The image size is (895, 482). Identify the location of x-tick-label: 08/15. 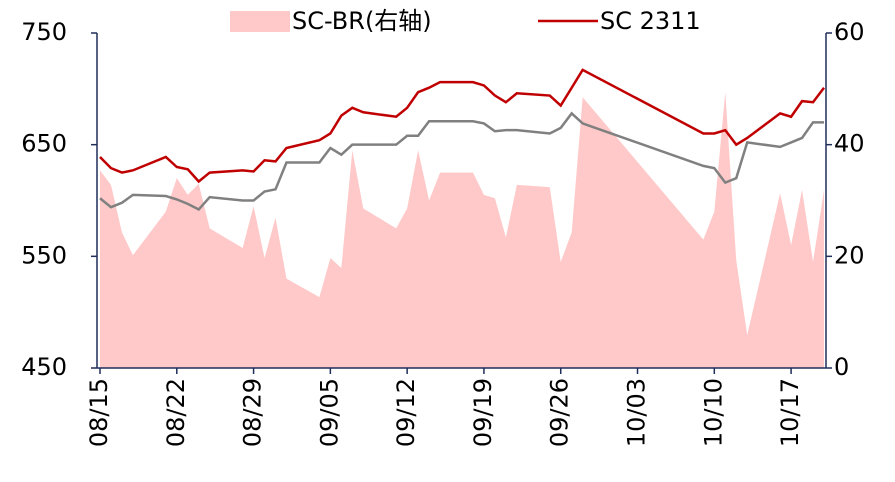
(99, 412).